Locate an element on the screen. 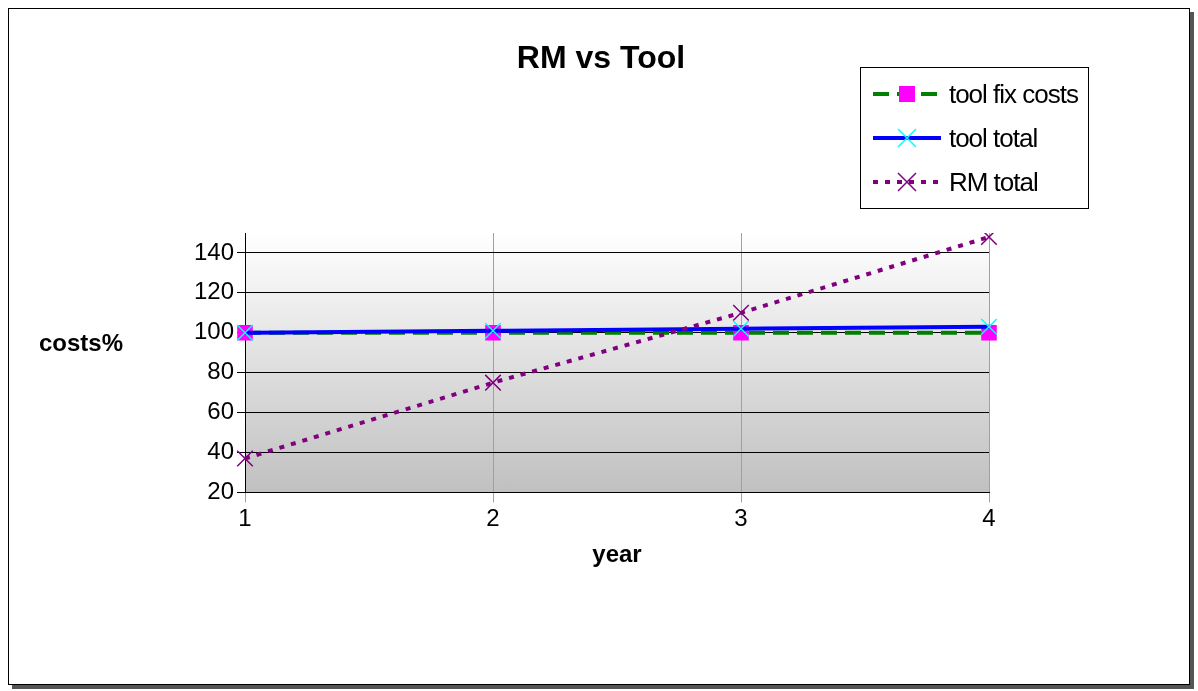 The image size is (1198, 691). y-tick-label: 20 is located at coordinates (220, 491).